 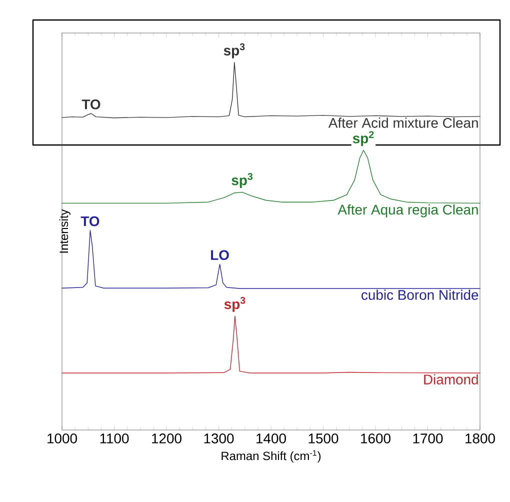 What do you see at coordinates (220, 255) in the screenshot?
I see `annotation: LO` at bounding box center [220, 255].